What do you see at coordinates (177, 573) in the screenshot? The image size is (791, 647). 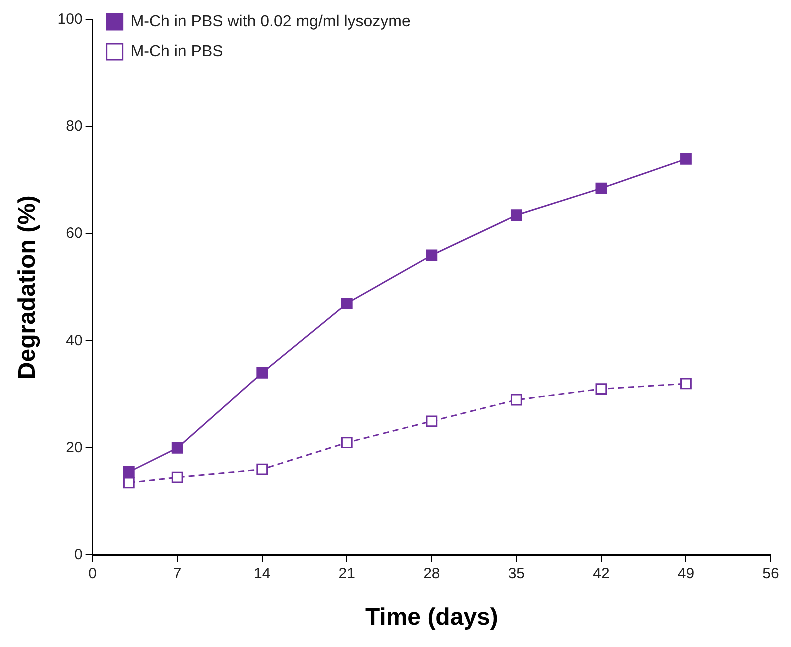 I see `x-tick-label: 7` at bounding box center [177, 573].